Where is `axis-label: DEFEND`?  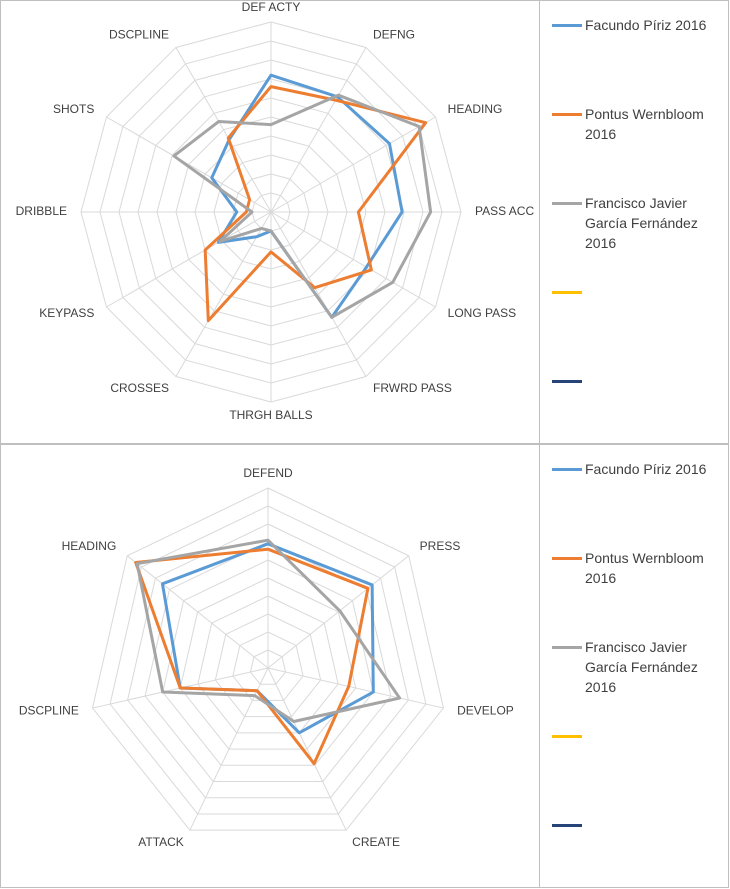 axis-label: DEFEND is located at coordinates (268, 473).